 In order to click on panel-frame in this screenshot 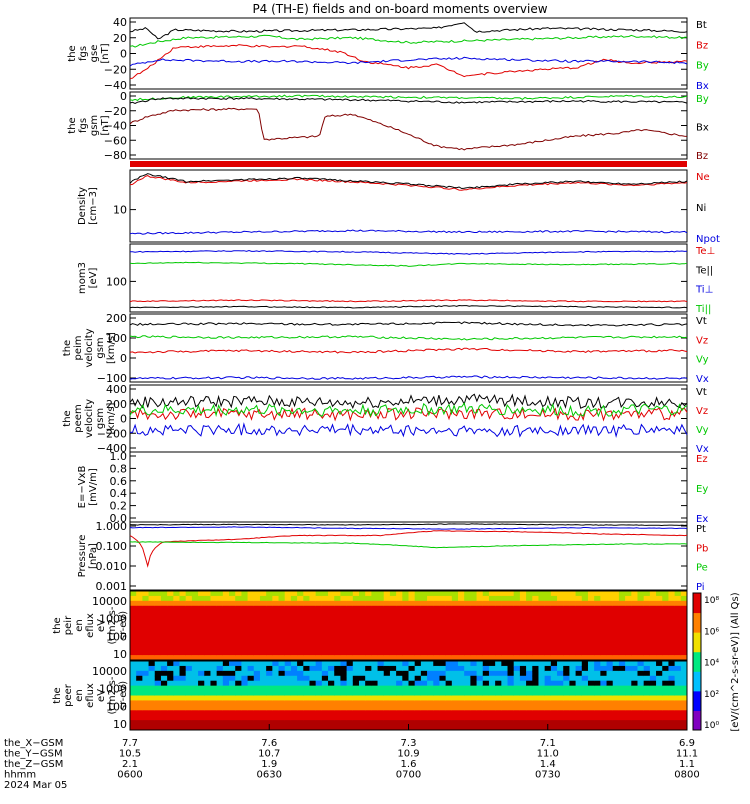, I will do `click(408, 625)`.